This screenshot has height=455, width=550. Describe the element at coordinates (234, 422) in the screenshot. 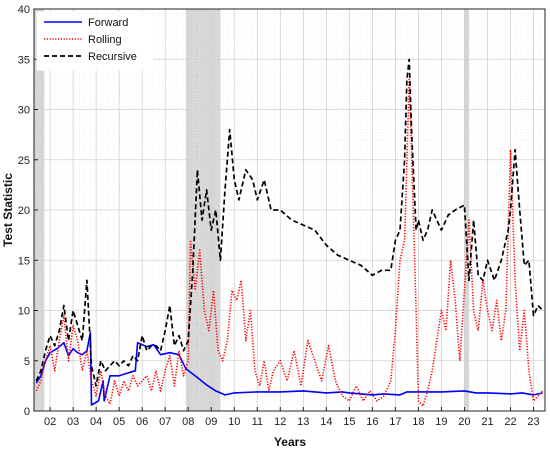

I see `x-tick-label: 10` at that location.